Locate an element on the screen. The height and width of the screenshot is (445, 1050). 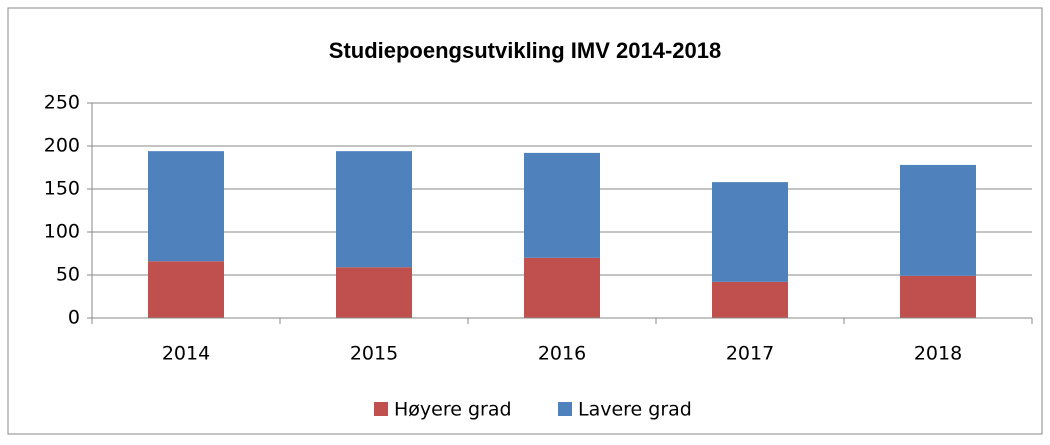
legend-label: Høyere grad is located at coordinates (453, 410).